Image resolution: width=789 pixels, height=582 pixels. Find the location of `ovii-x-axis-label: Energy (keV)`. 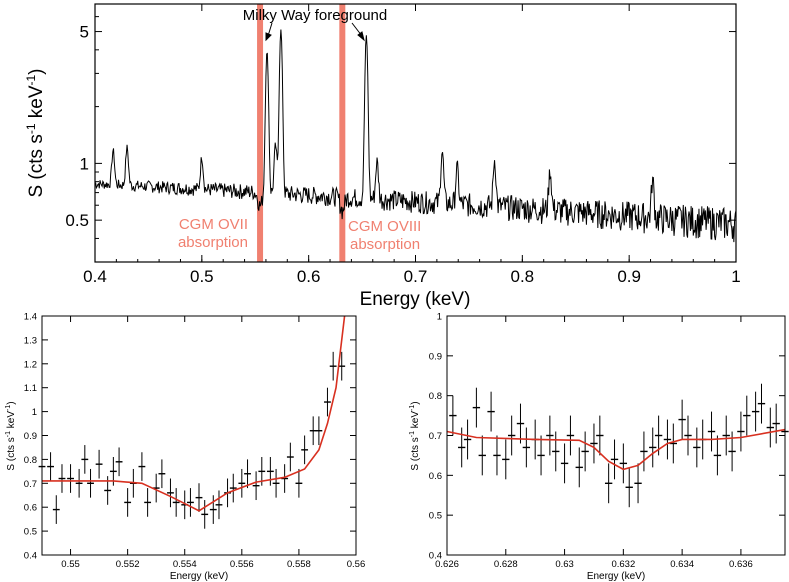

ovii-x-axis-label: Energy (keV) is located at coordinates (199, 576).